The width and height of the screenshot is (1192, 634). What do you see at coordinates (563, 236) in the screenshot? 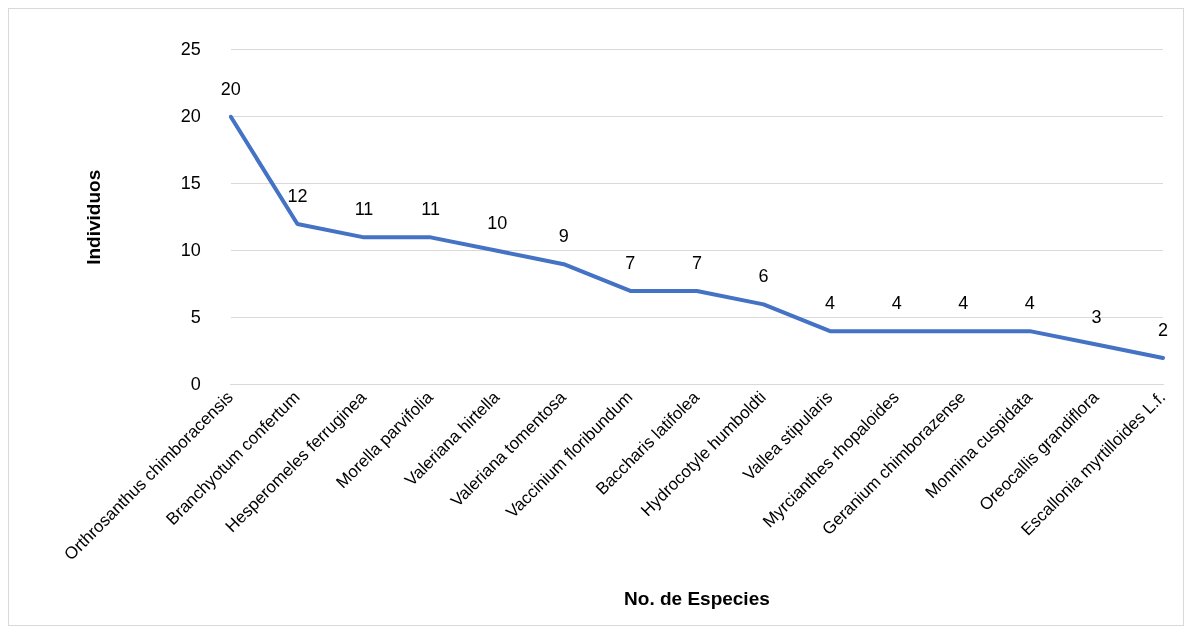
I see `data-label: 9` at bounding box center [563, 236].